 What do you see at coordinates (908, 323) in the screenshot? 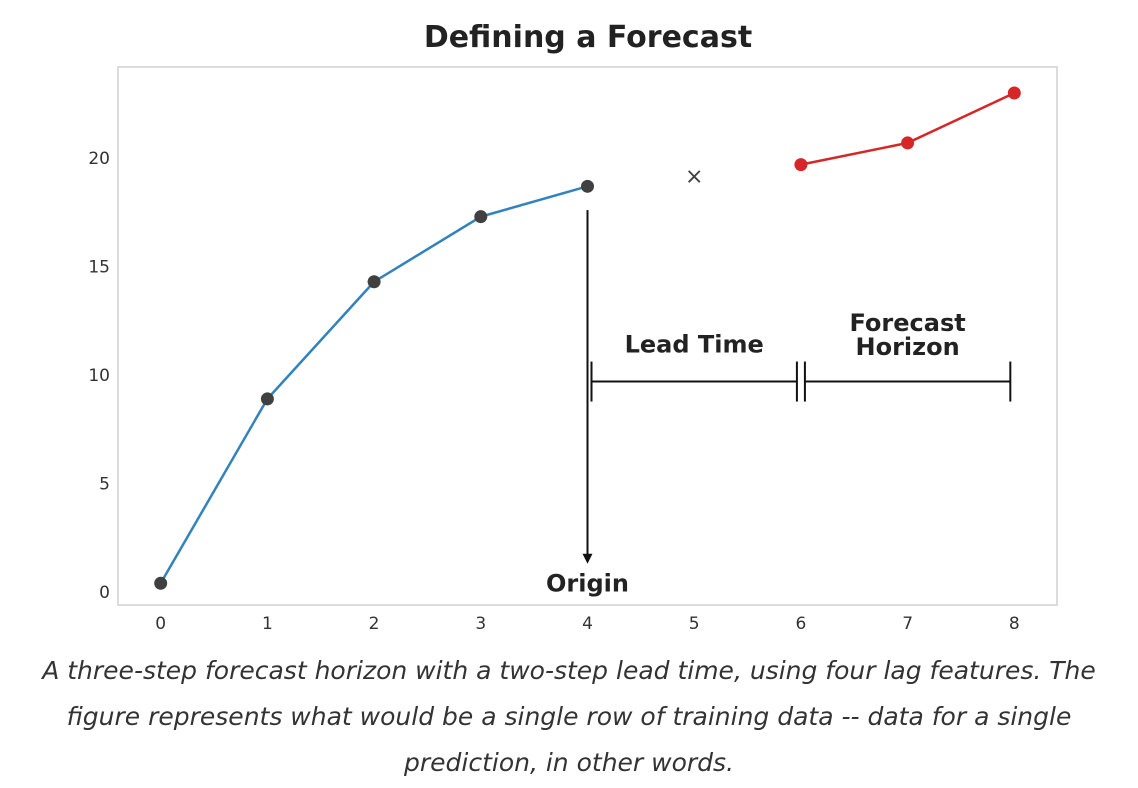
I see `forecast-horizon-label: Forecast` at bounding box center [908, 323].